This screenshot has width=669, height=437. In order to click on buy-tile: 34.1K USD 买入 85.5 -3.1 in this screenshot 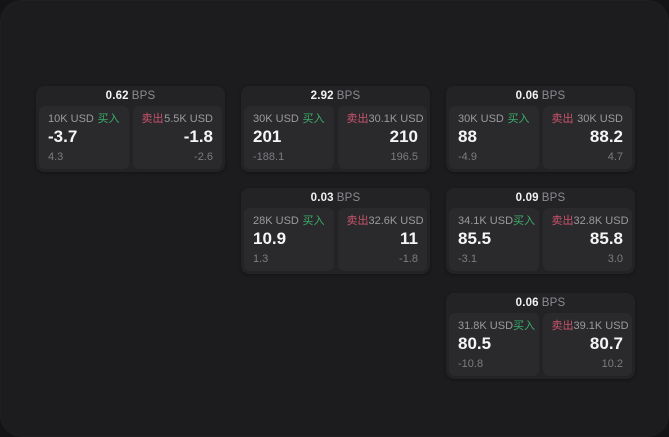, I will do `click(494, 239)`.